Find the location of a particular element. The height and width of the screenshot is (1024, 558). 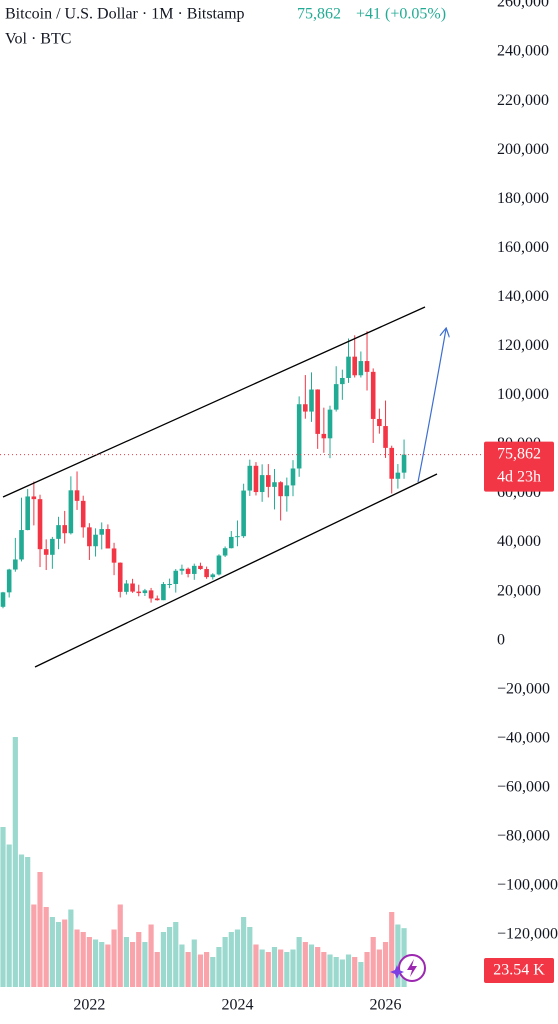

y-tick-label: 140,000 is located at coordinates (523, 296).